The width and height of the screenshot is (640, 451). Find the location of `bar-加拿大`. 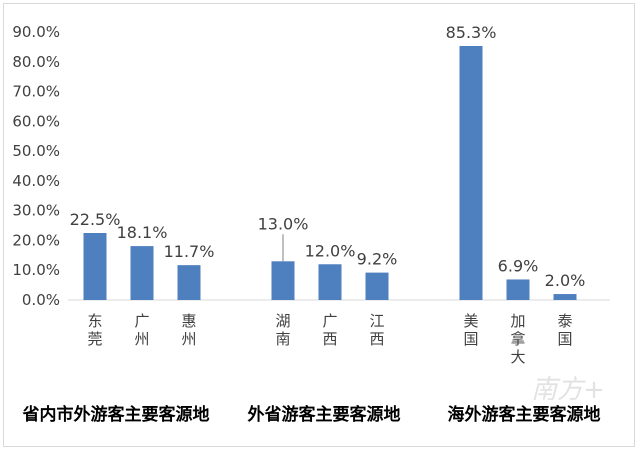

bar-加拿大 is located at coordinates (518, 289).